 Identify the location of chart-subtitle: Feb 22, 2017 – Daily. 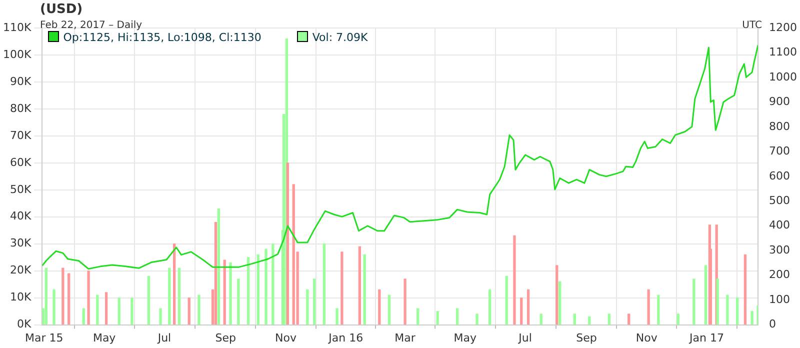
(91, 25).